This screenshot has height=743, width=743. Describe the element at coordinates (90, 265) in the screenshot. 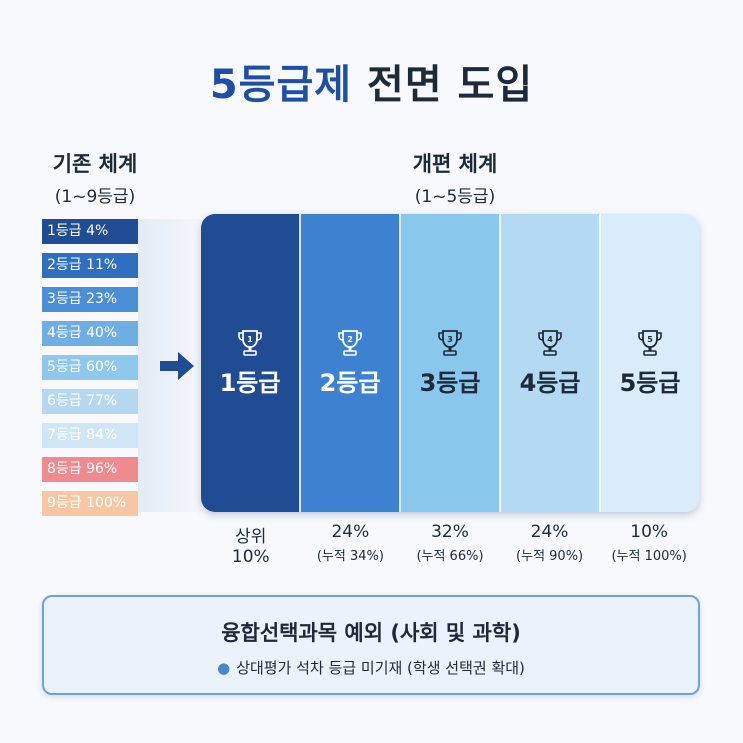

I see `old-grade-item: 2등급 11%` at that location.